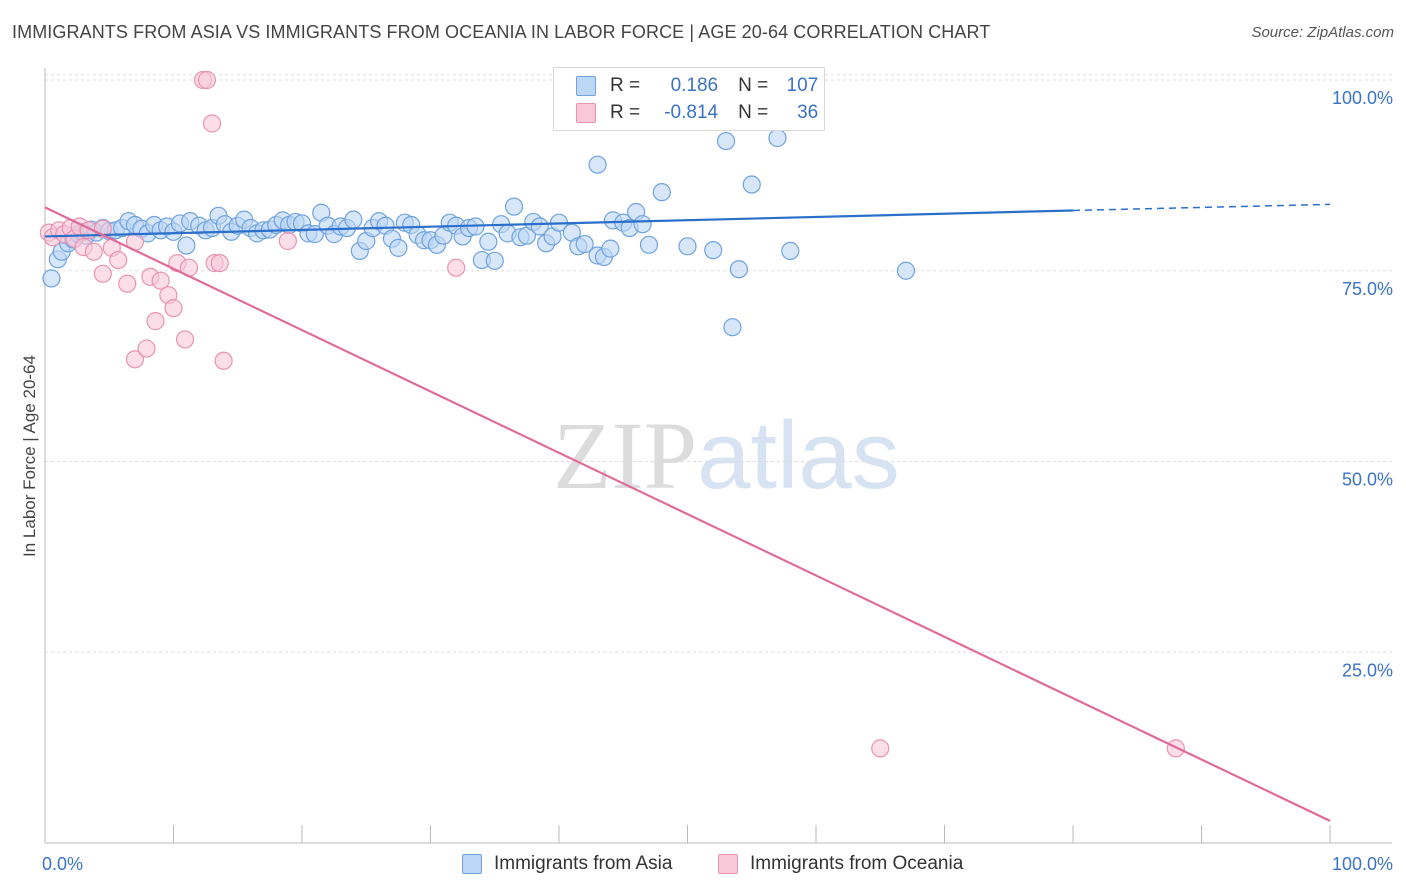 The width and height of the screenshot is (1406, 892). I want to click on legend-item-oceania: Immigrants from Oceania, so click(840, 864).